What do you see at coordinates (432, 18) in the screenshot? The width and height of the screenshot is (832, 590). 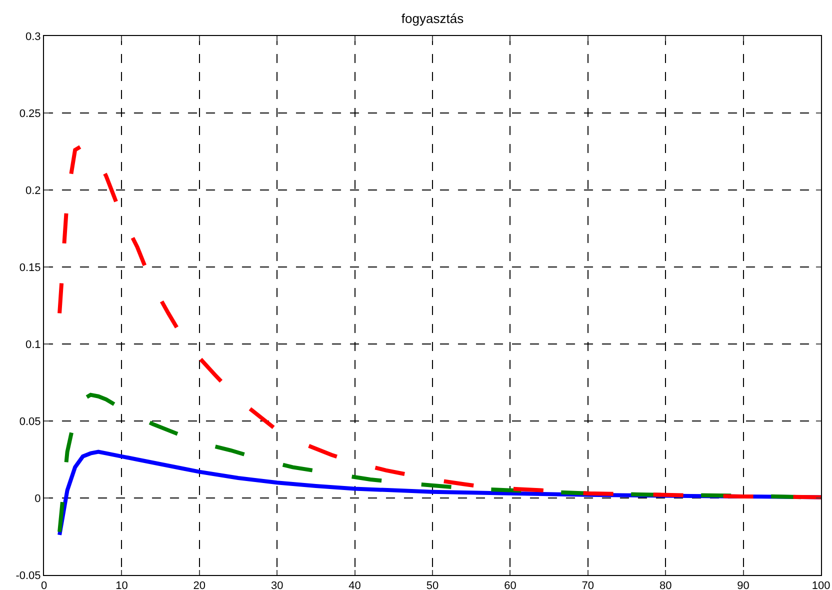 I see `chart-title: fogyasztás` at bounding box center [432, 18].